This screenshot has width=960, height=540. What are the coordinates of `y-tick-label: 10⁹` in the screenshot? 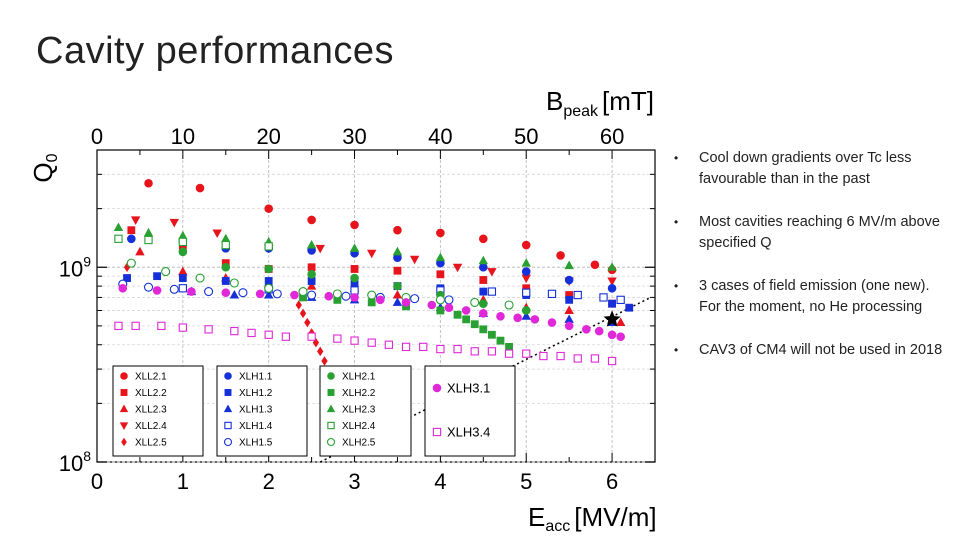 It's located at (75, 267).